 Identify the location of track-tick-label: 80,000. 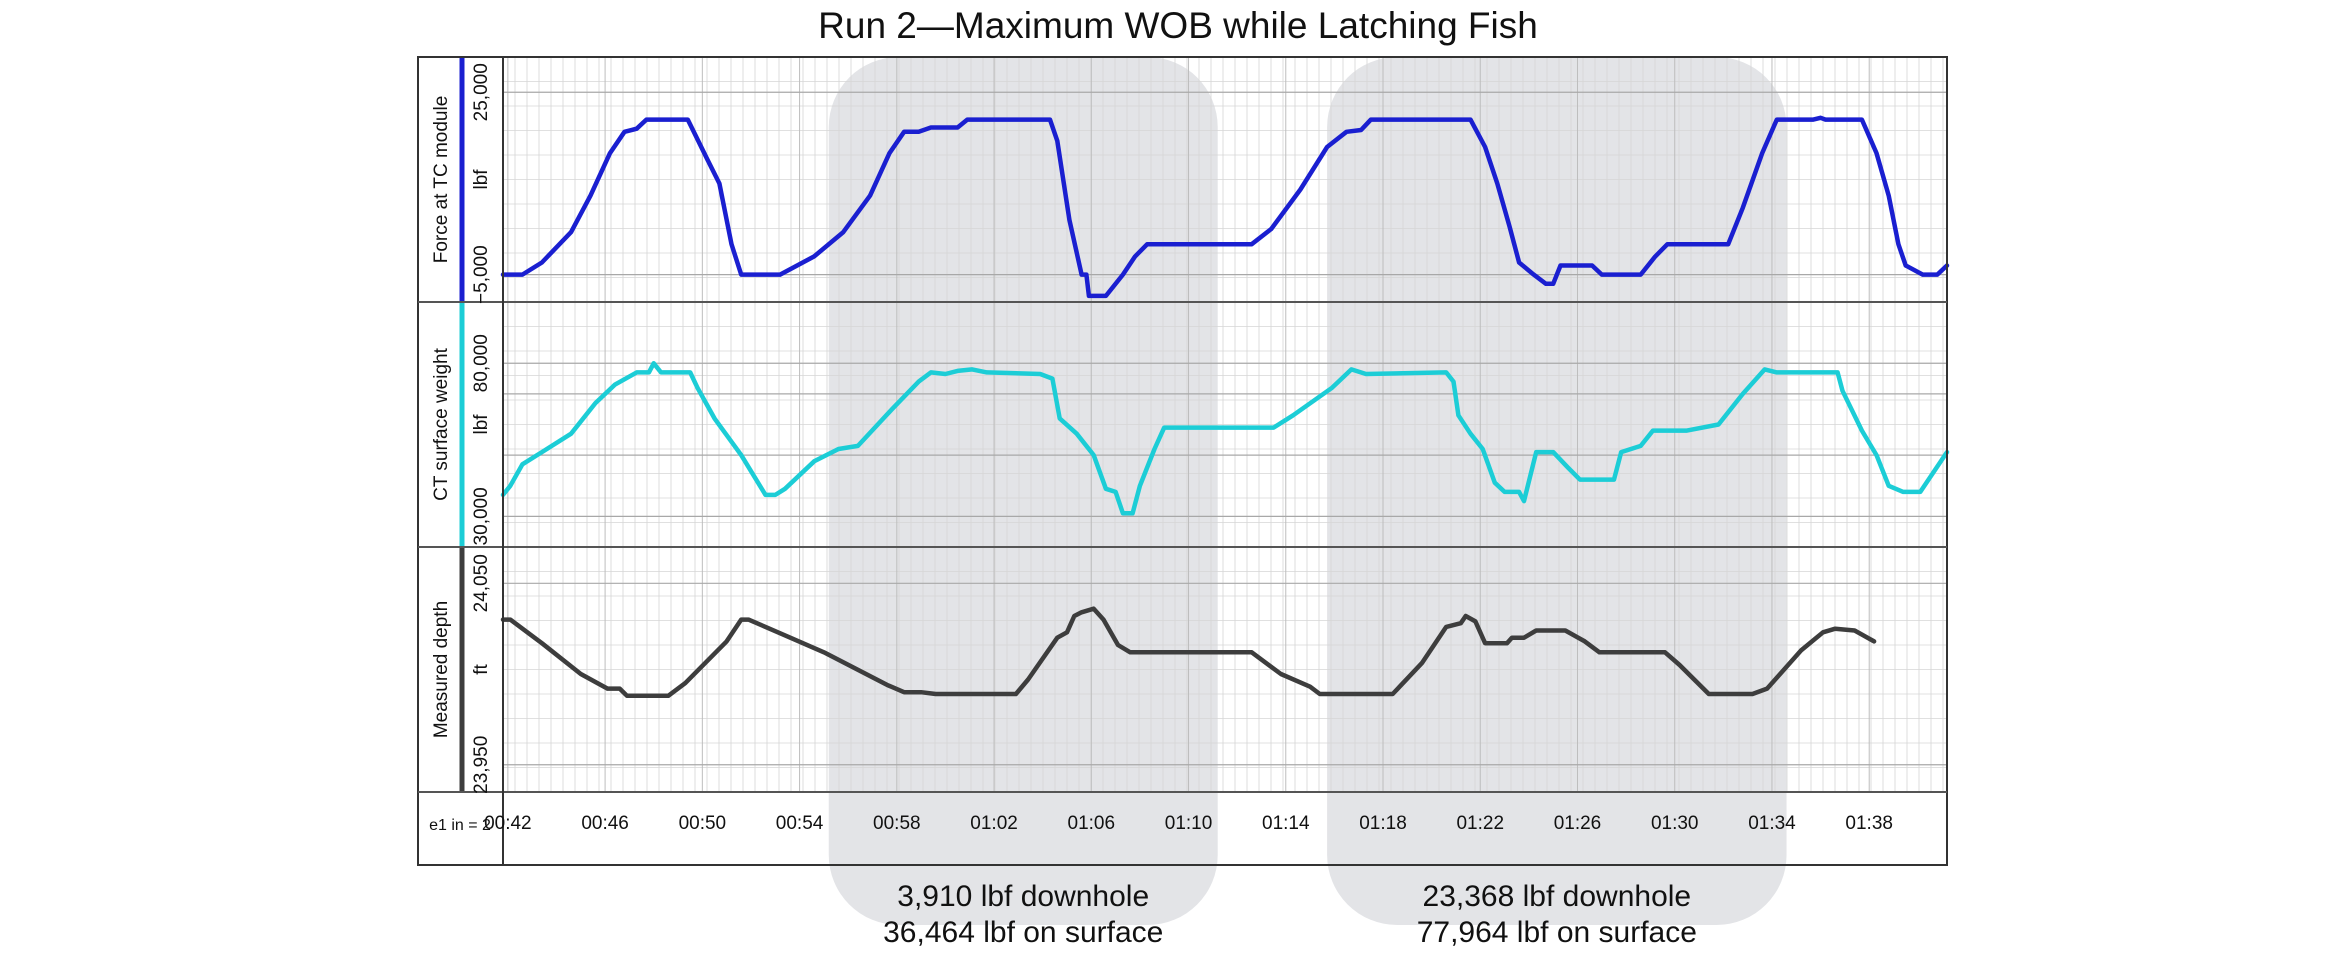
(481, 363).